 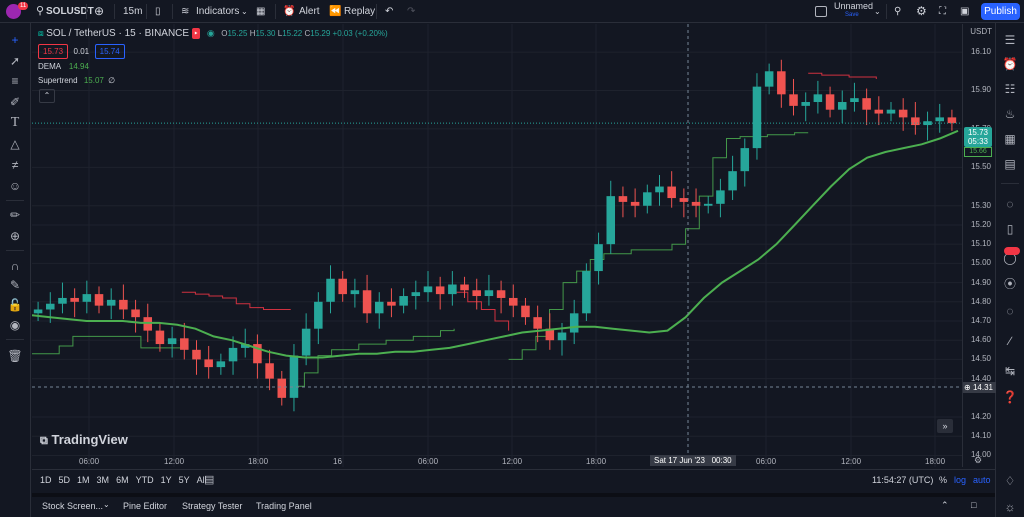 I want to click on market-ticker-icon: ↹, so click(x=1010, y=371).